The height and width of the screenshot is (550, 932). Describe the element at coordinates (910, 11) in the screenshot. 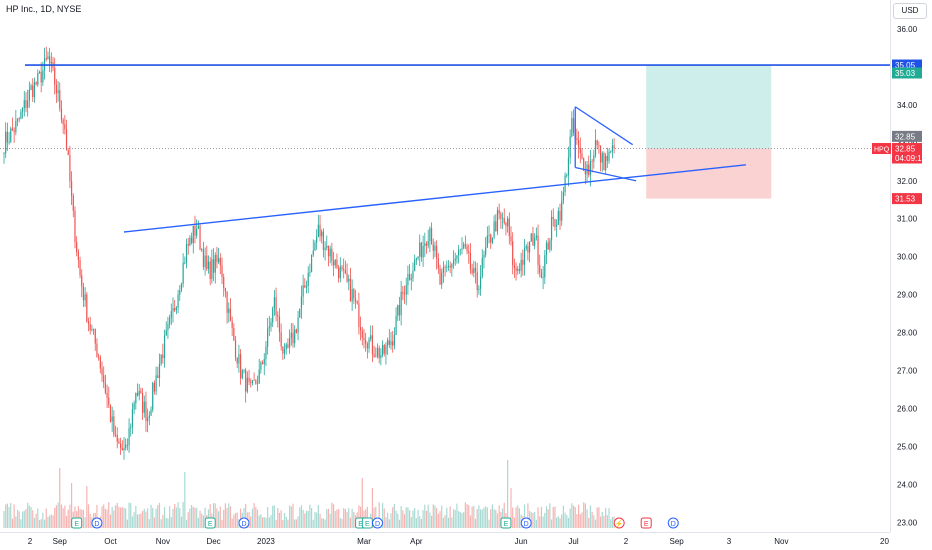

I see `currency-selector: USD` at that location.